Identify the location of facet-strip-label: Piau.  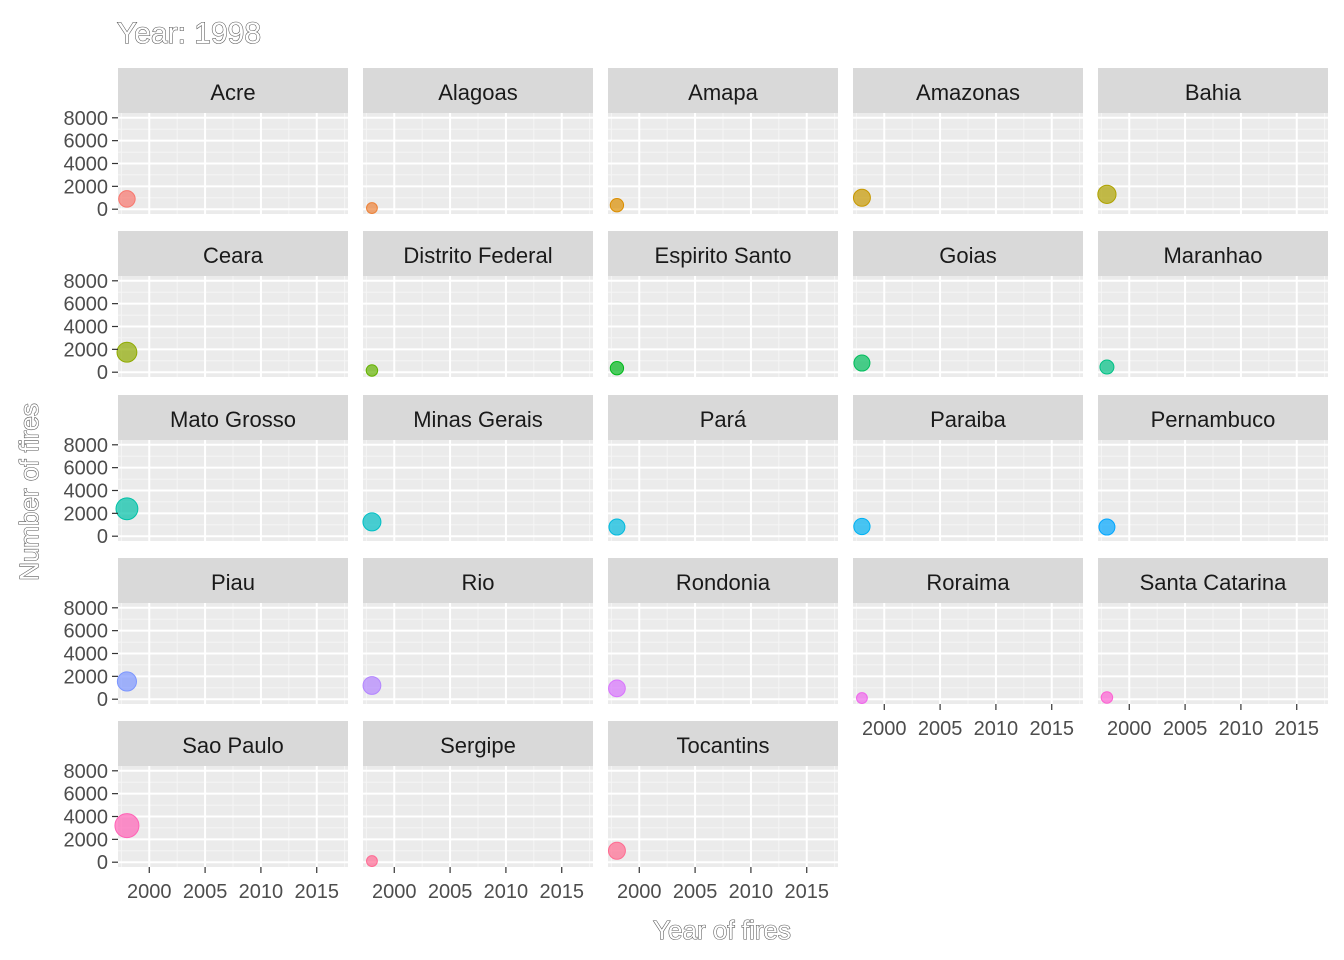
(233, 582).